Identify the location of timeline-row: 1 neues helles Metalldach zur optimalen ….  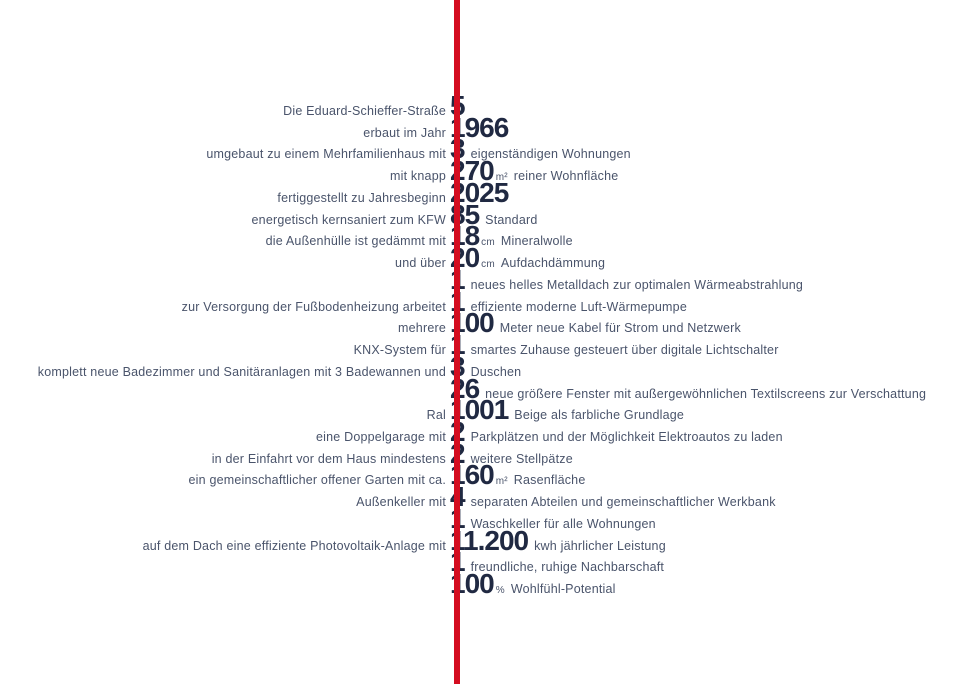
(480, 280).